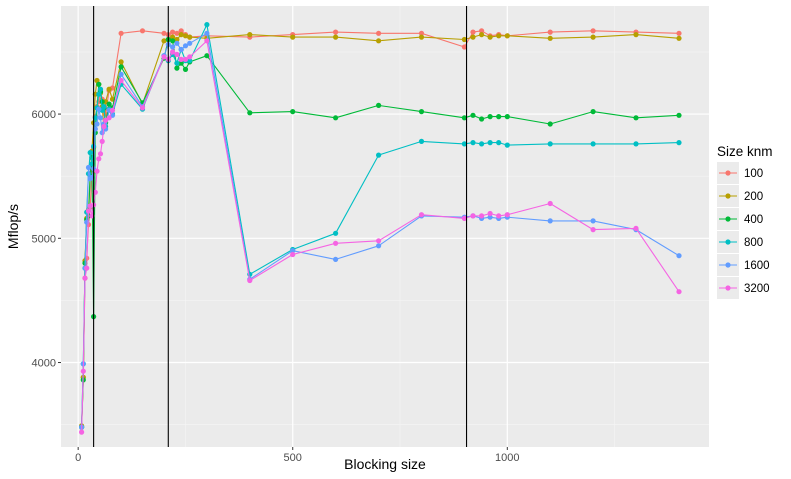 The height and width of the screenshot is (479, 791). What do you see at coordinates (507, 458) in the screenshot?
I see `x-tick-label: 1000` at bounding box center [507, 458].